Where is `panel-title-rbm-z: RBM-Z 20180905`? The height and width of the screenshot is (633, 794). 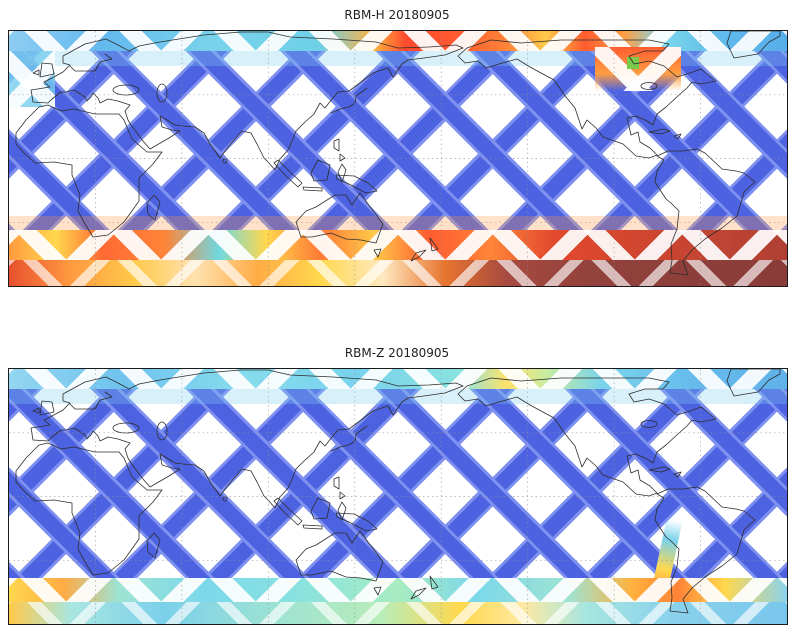 panel-title-rbm-z: RBM-Z 20180905 is located at coordinates (397, 353).